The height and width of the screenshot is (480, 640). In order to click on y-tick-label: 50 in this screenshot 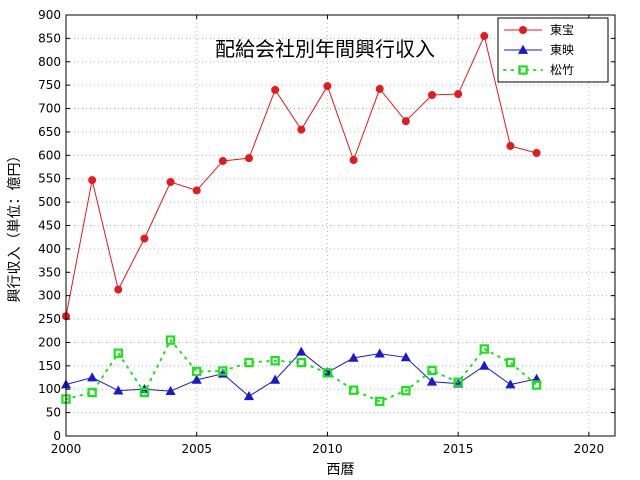, I will do `click(53, 413)`.